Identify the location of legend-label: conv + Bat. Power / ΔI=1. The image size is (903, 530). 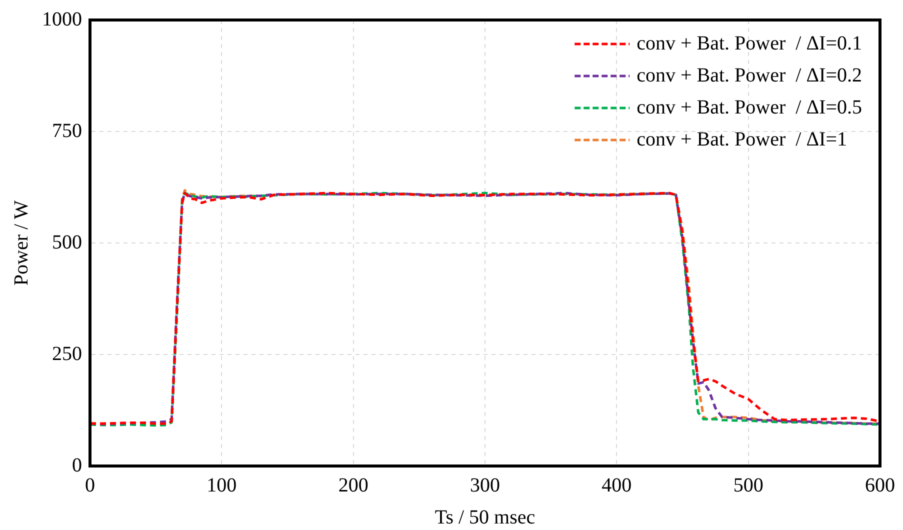
(741, 139).